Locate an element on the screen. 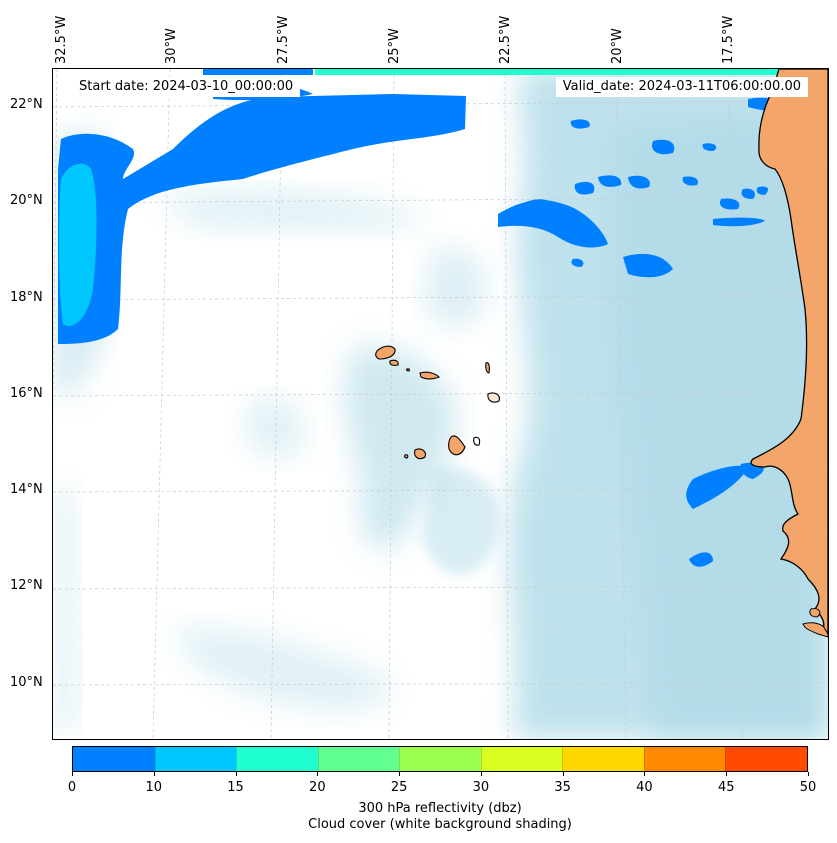  start-date-label: Start date: 2024-03-10_00:00:00 is located at coordinates (186, 87).